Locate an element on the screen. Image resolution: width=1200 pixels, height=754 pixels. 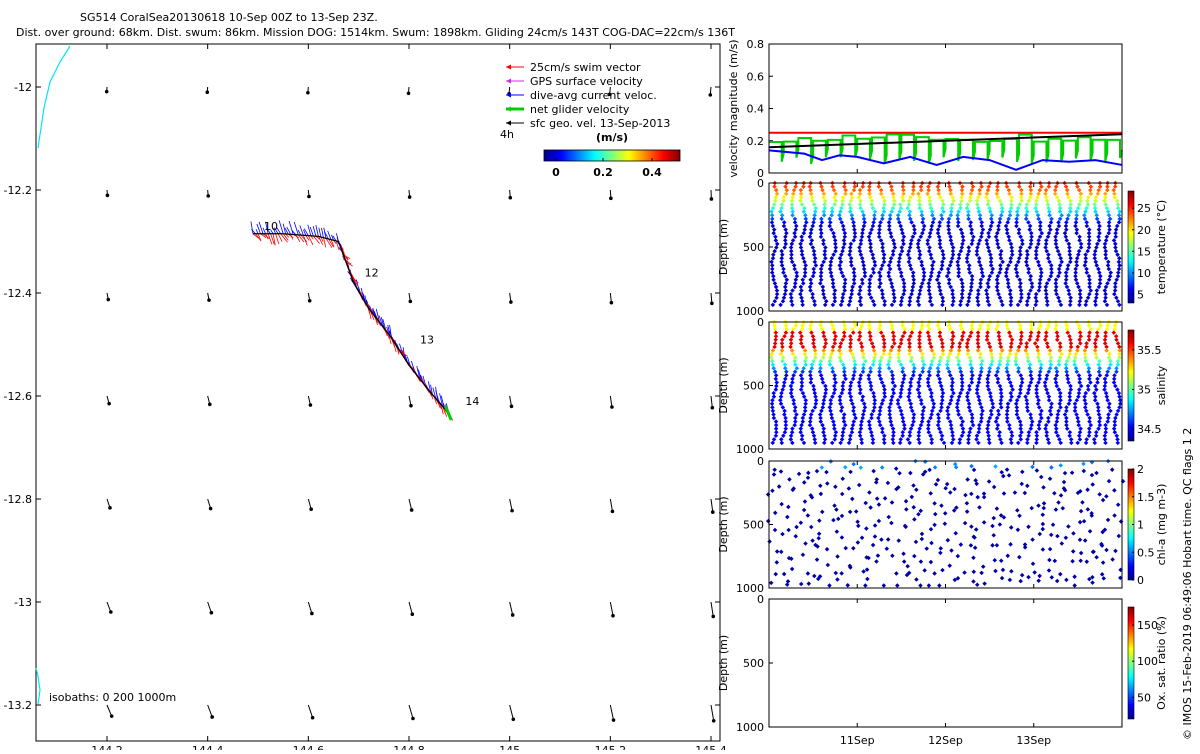
velocity-series-line is located at coordinates (945, 159).